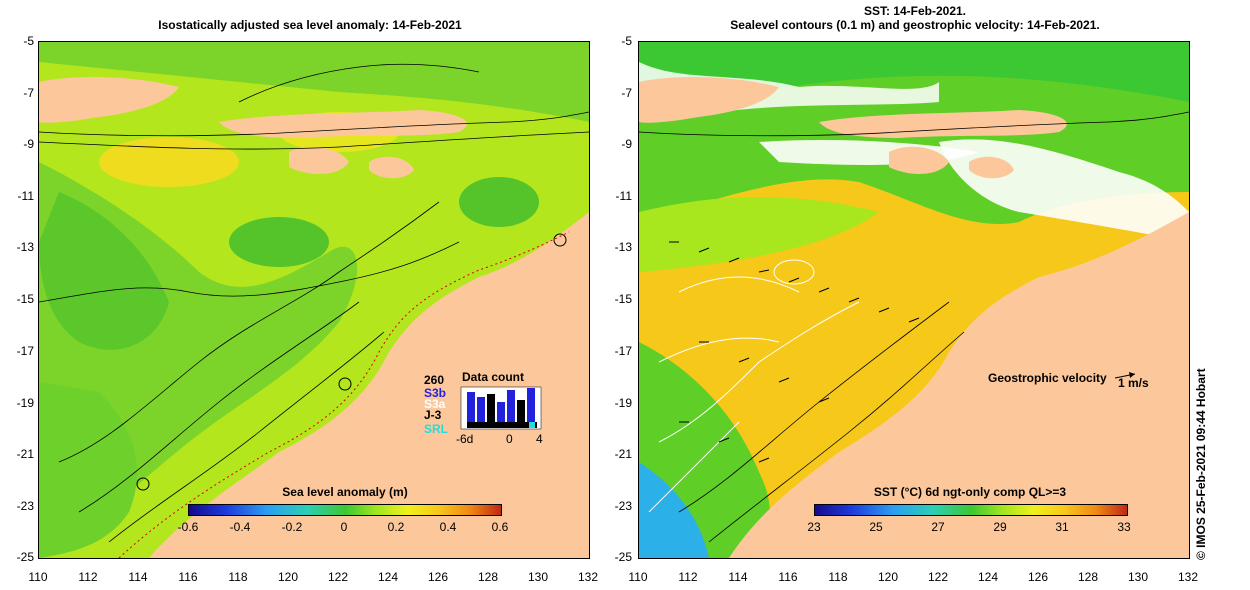  Describe the element at coordinates (238, 577) in the screenshot. I see `left-x-tick: 118` at that location.